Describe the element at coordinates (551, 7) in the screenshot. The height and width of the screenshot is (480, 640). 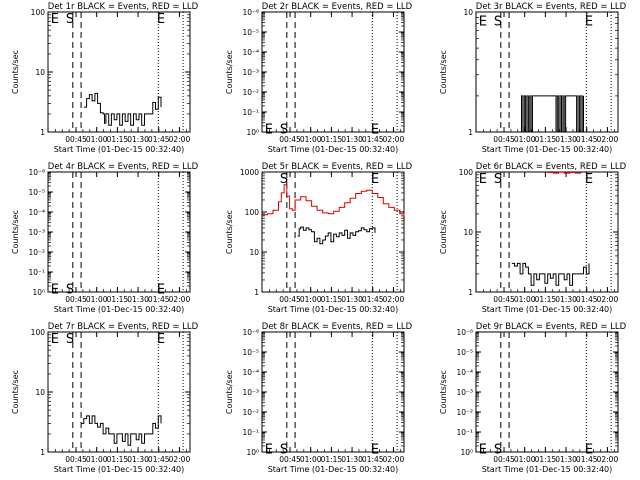
I see `panel-title: Det 3r BLACK = Events, RED = LLD` at that location.